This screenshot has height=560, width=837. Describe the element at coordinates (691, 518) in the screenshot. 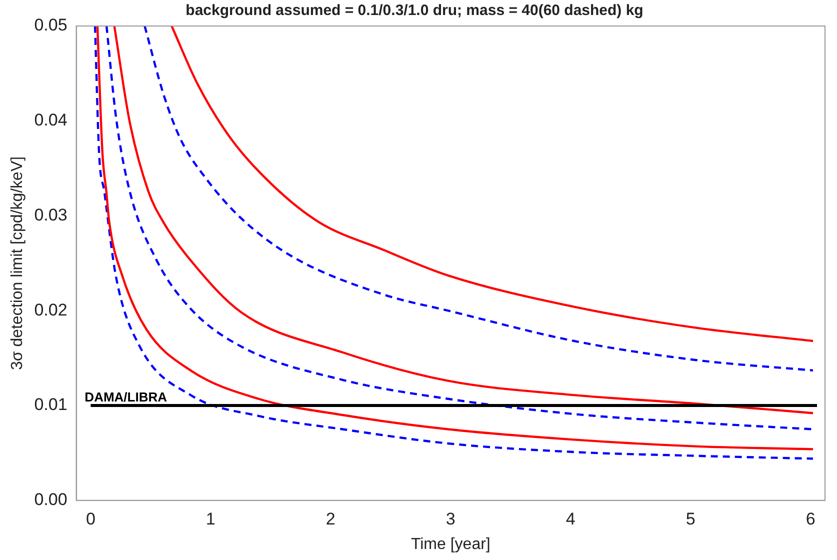

I see `x-tick-label: 5` at that location.